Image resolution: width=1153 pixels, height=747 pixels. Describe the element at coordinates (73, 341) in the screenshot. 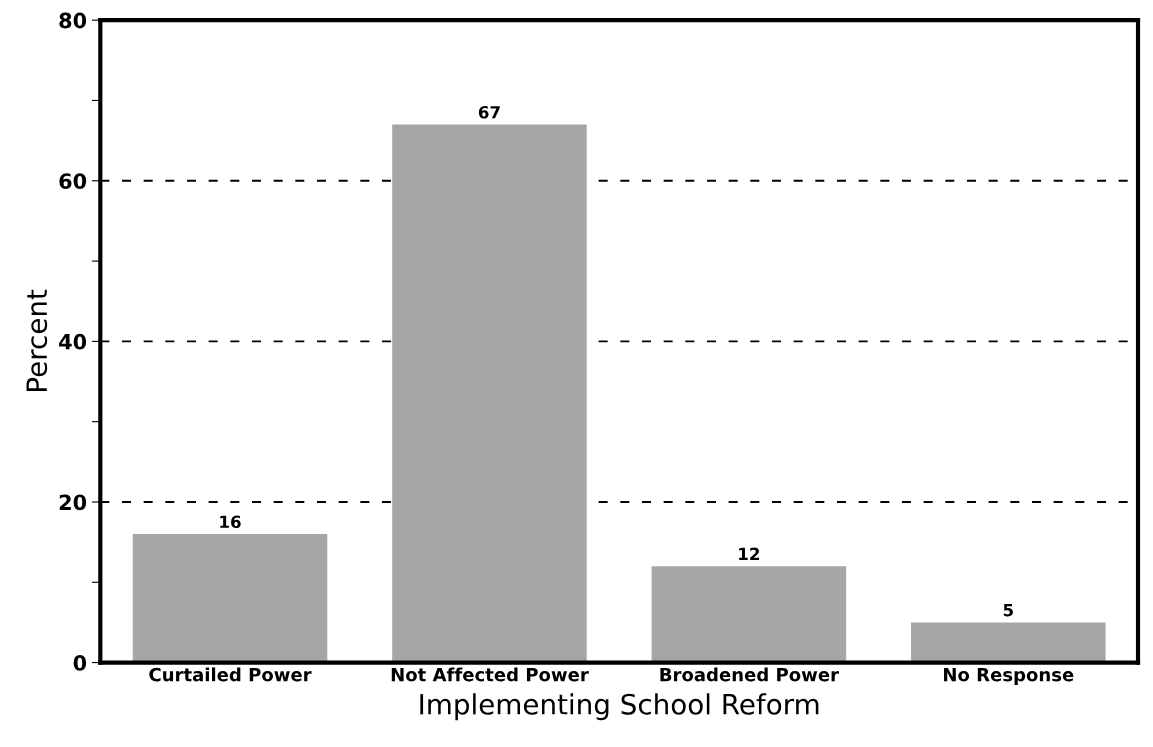

I see `y-tick-label: 40` at that location.